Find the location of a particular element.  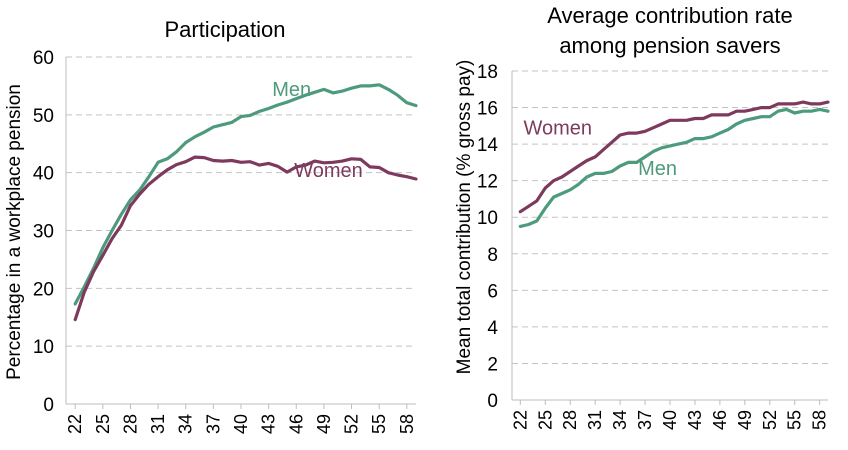

y-tick-label: 6 is located at coordinates (492, 291).